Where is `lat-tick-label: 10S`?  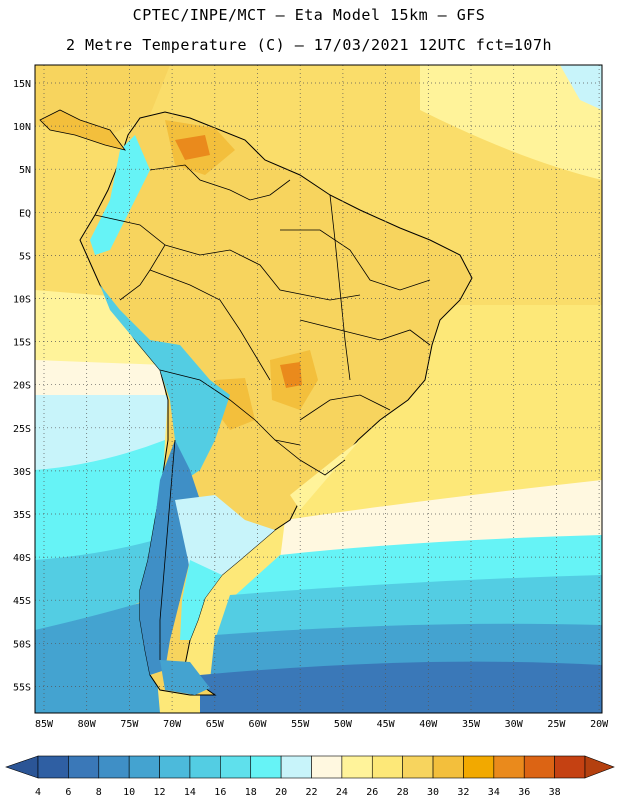
lat-tick-label: 10S is located at coordinates (22, 300).